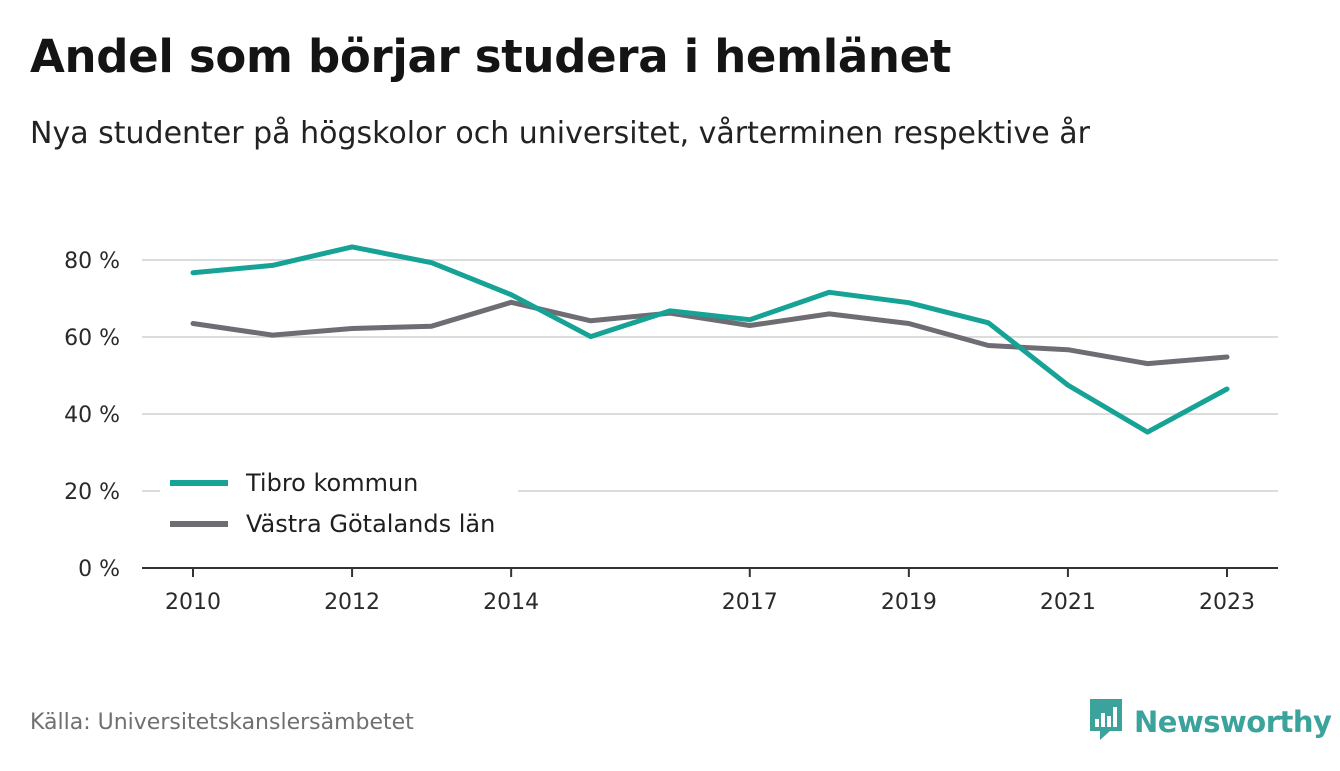  I want to click on brand-name: Newsworthy, so click(1233, 721).